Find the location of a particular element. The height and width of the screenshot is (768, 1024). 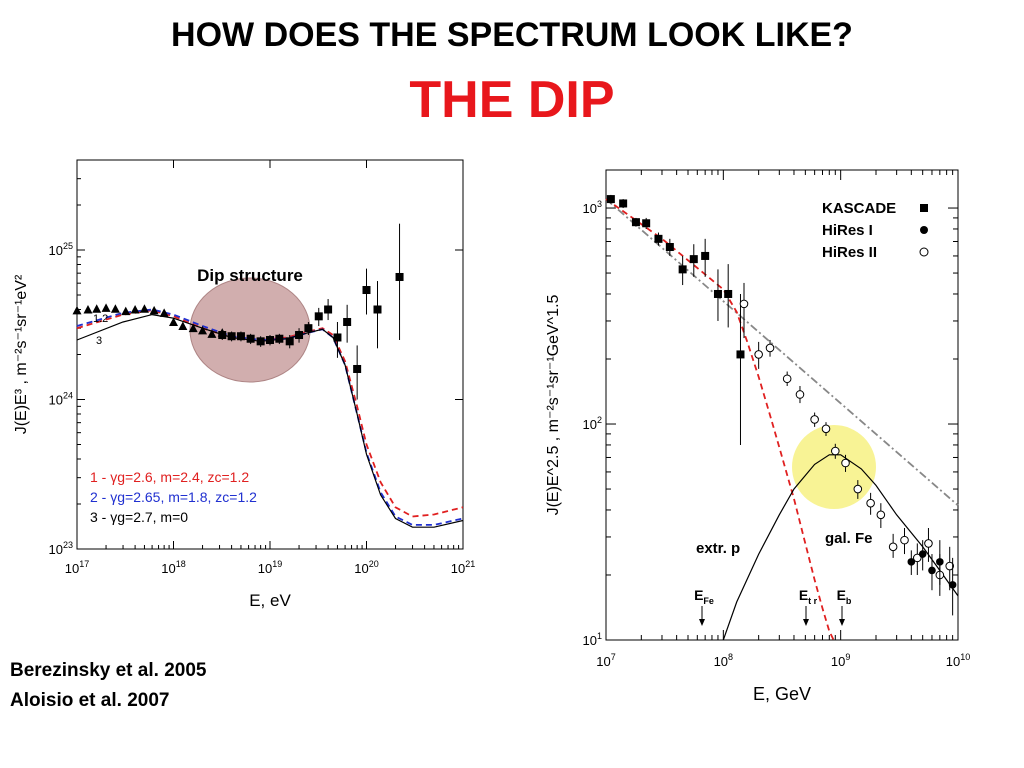

citation-aloisio: Aloisio et al. 2007 is located at coordinates (90, 700).